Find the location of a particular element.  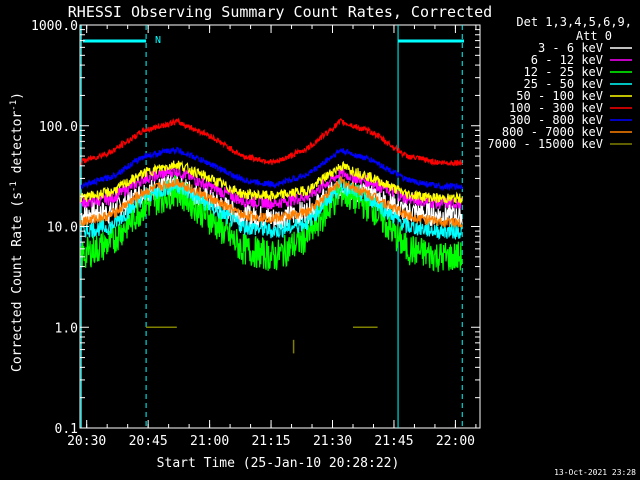

x-tick-label-2: 21:00 is located at coordinates (209, 441).